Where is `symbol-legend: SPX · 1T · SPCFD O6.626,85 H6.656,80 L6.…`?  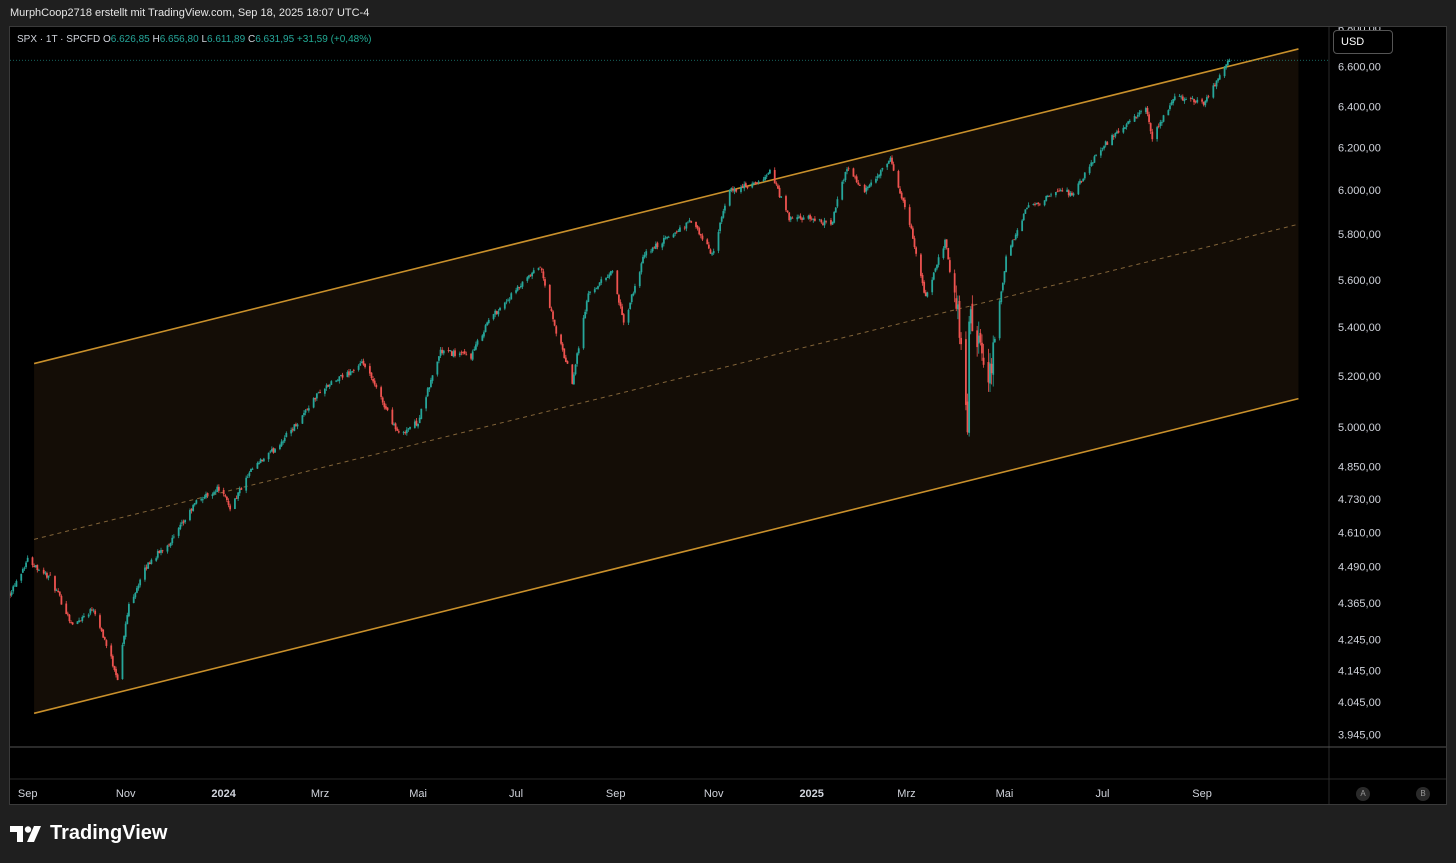
symbol-legend: SPX · 1T · SPCFD O6.626,85 H6.656,80 L6.… is located at coordinates (194, 39).